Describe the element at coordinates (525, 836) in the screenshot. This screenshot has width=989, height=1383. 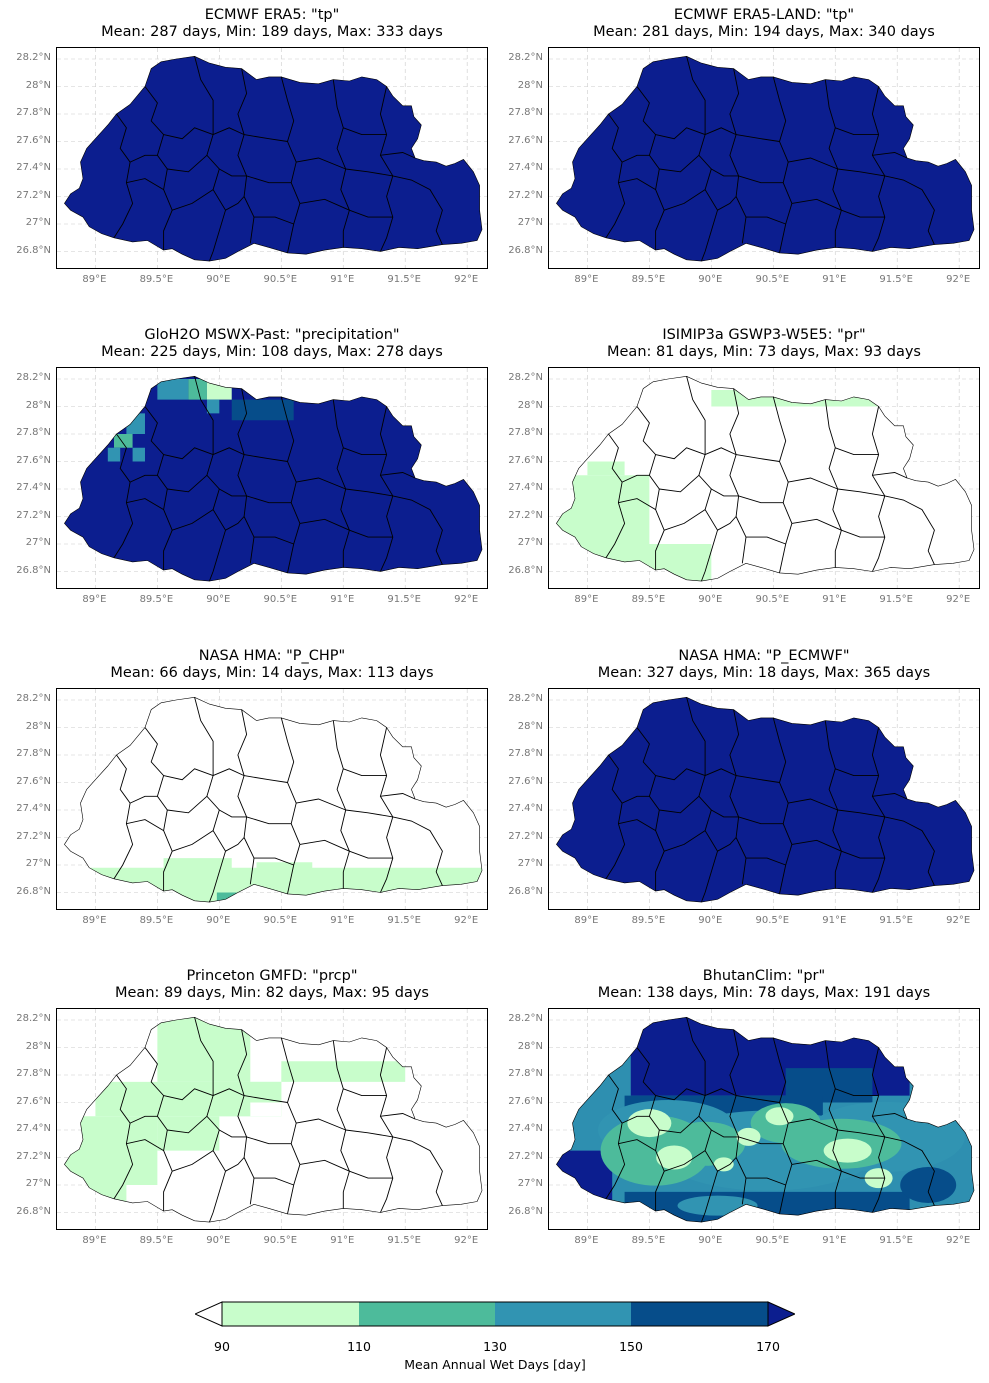
I see `lat-tick-label: 27.2°N` at that location.